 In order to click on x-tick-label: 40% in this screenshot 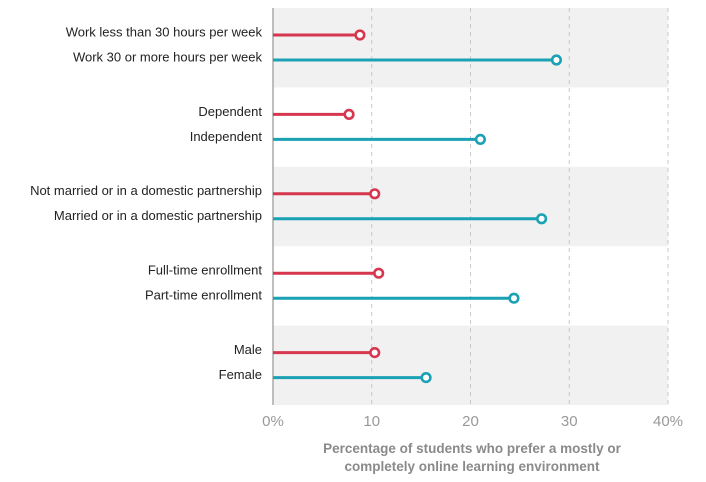, I will do `click(668, 421)`.